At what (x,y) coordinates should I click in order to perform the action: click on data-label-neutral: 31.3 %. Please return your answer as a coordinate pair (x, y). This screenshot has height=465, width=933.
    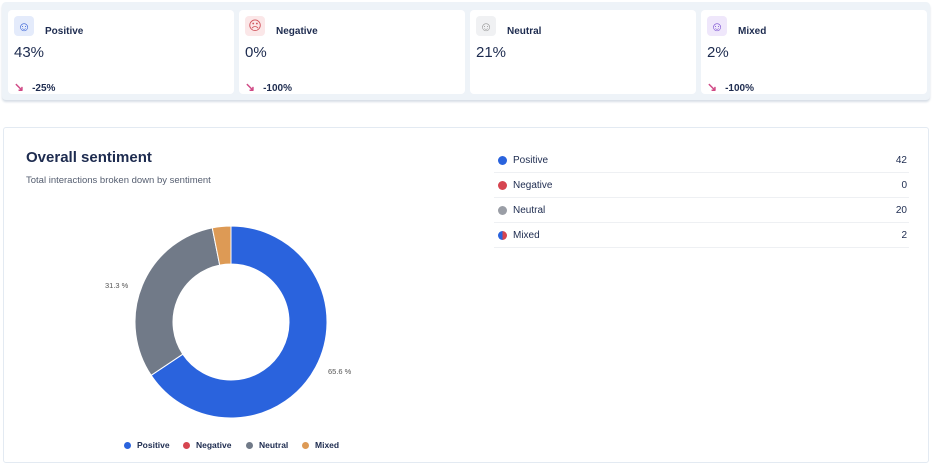
    Looking at the image, I should click on (117, 285).